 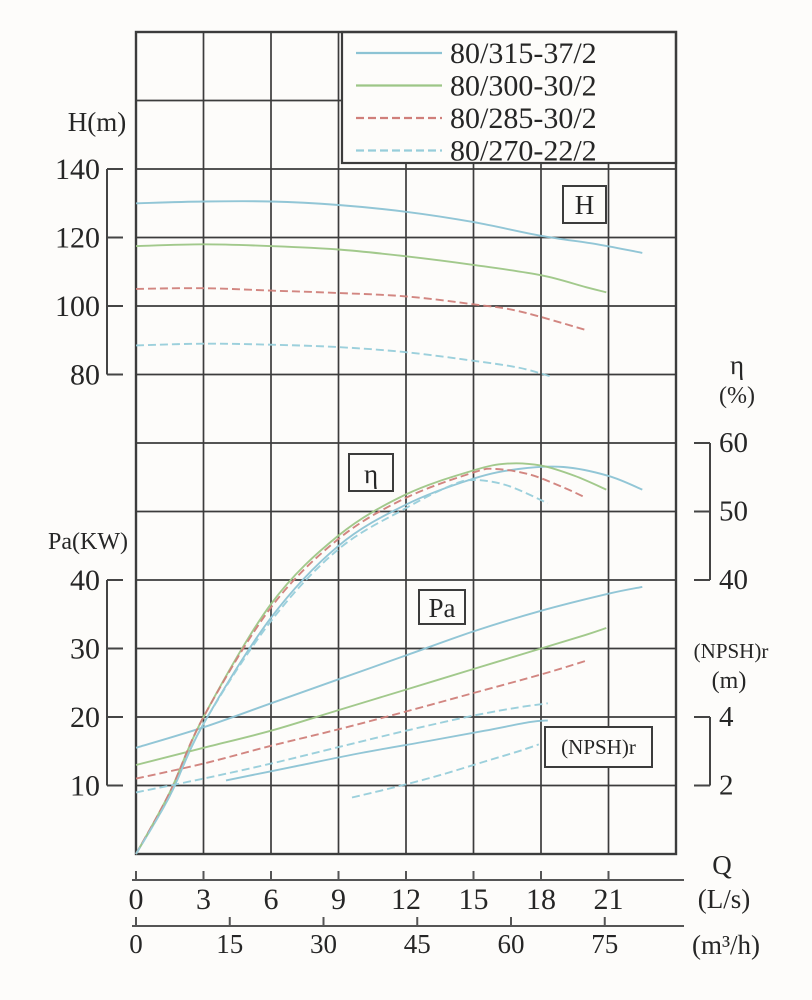 What do you see at coordinates (77, 306) in the screenshot?
I see `h-axis-tick-label: 100` at bounding box center [77, 306].